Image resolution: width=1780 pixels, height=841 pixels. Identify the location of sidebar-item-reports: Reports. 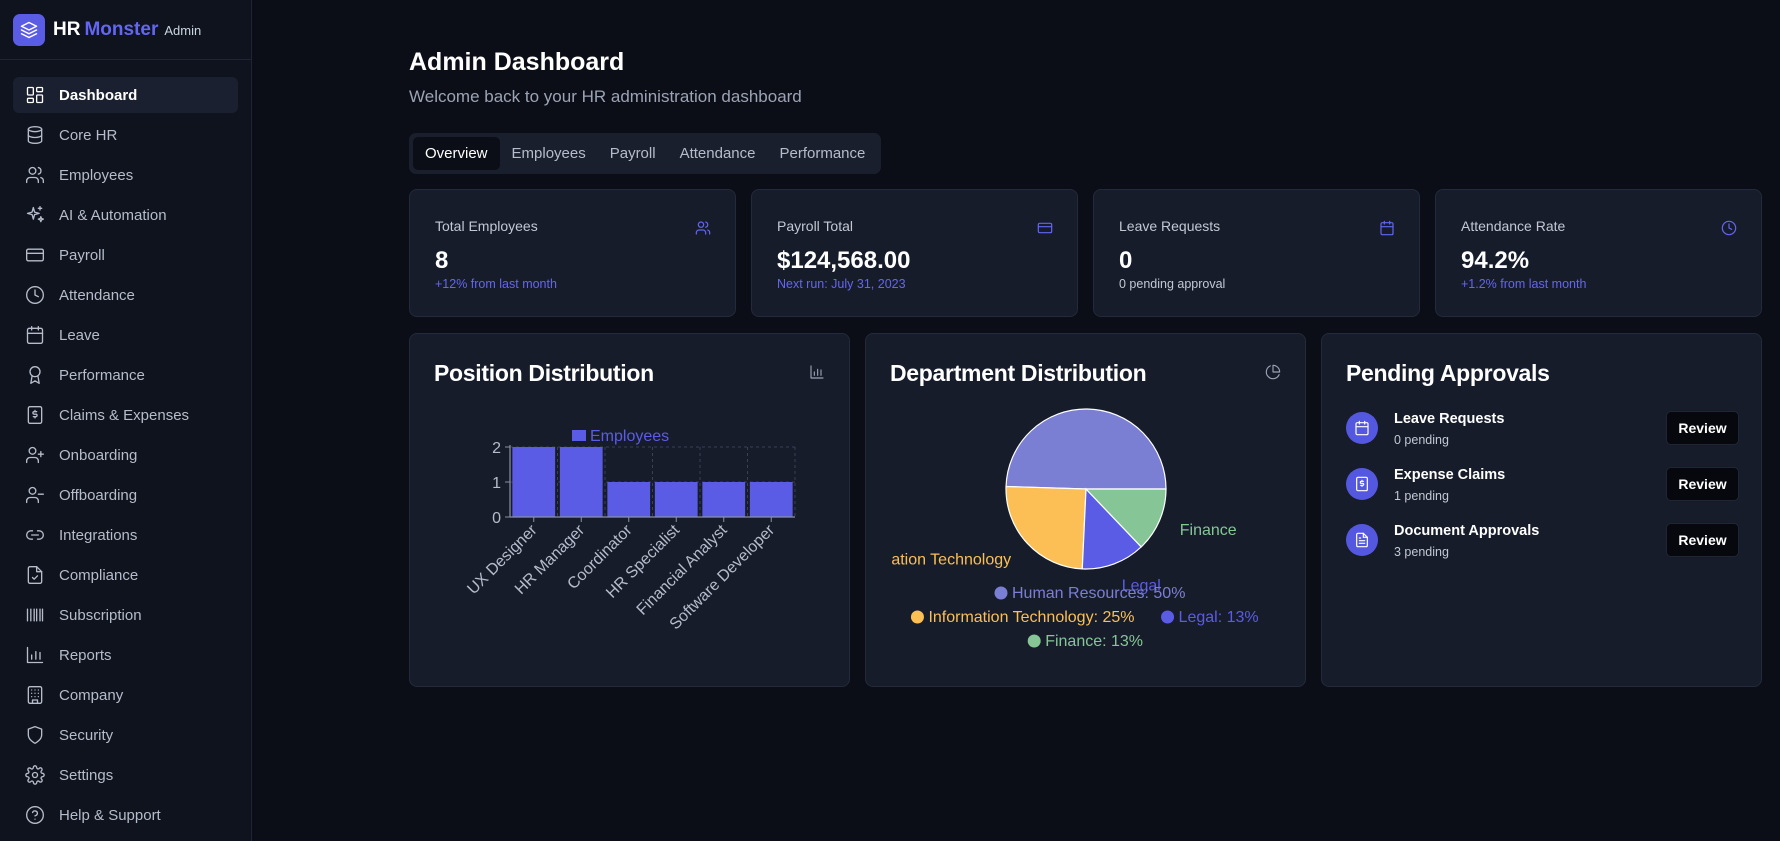
(125, 655).